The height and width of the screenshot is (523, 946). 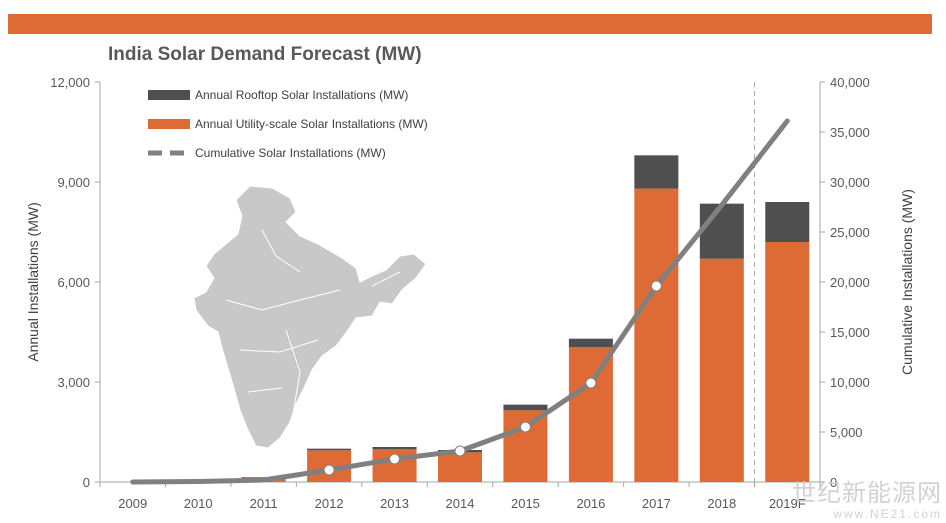 What do you see at coordinates (850, 332) in the screenshot?
I see `y2-tick-label: 15,000` at bounding box center [850, 332].